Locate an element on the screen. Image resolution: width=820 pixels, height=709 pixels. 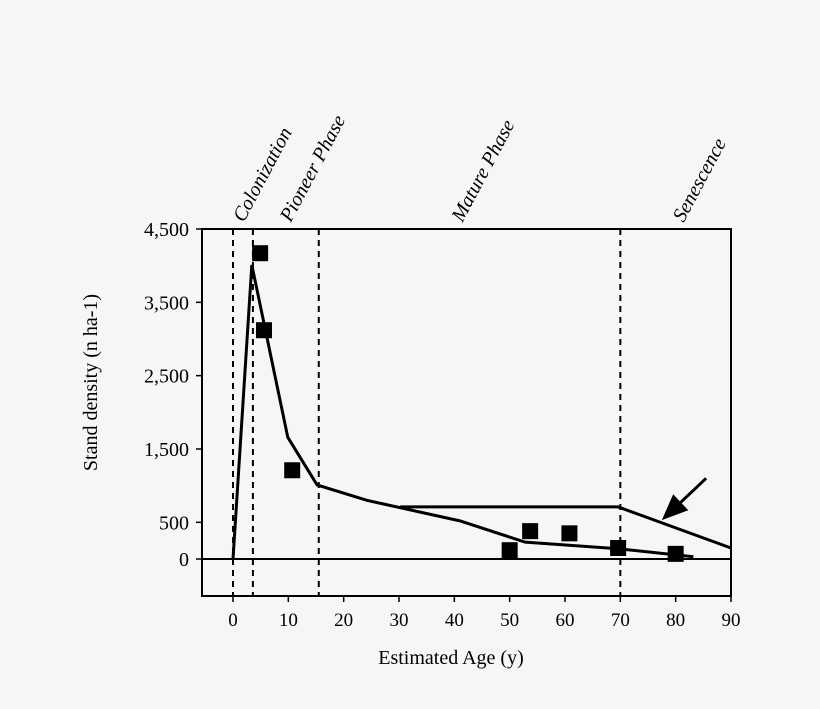
x-axis-title: Estimated Age (y) is located at coordinates (451, 658).